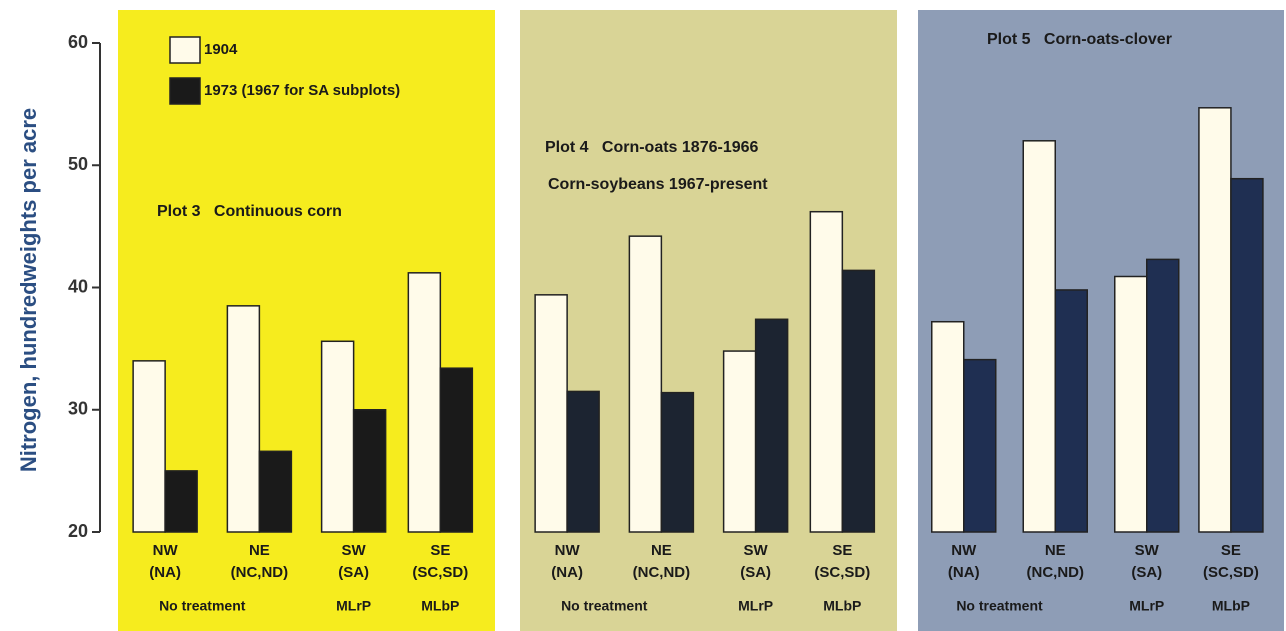 The width and height of the screenshot is (1286, 631). What do you see at coordinates (78, 286) in the screenshot?
I see `y-tick-label: 40` at bounding box center [78, 286].